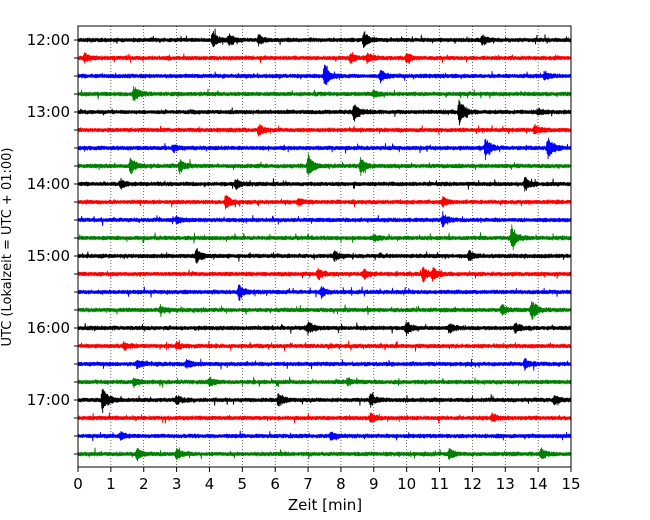  Describe the element at coordinates (48, 400) in the screenshot. I see `y-tick-label: 17:00` at that location.